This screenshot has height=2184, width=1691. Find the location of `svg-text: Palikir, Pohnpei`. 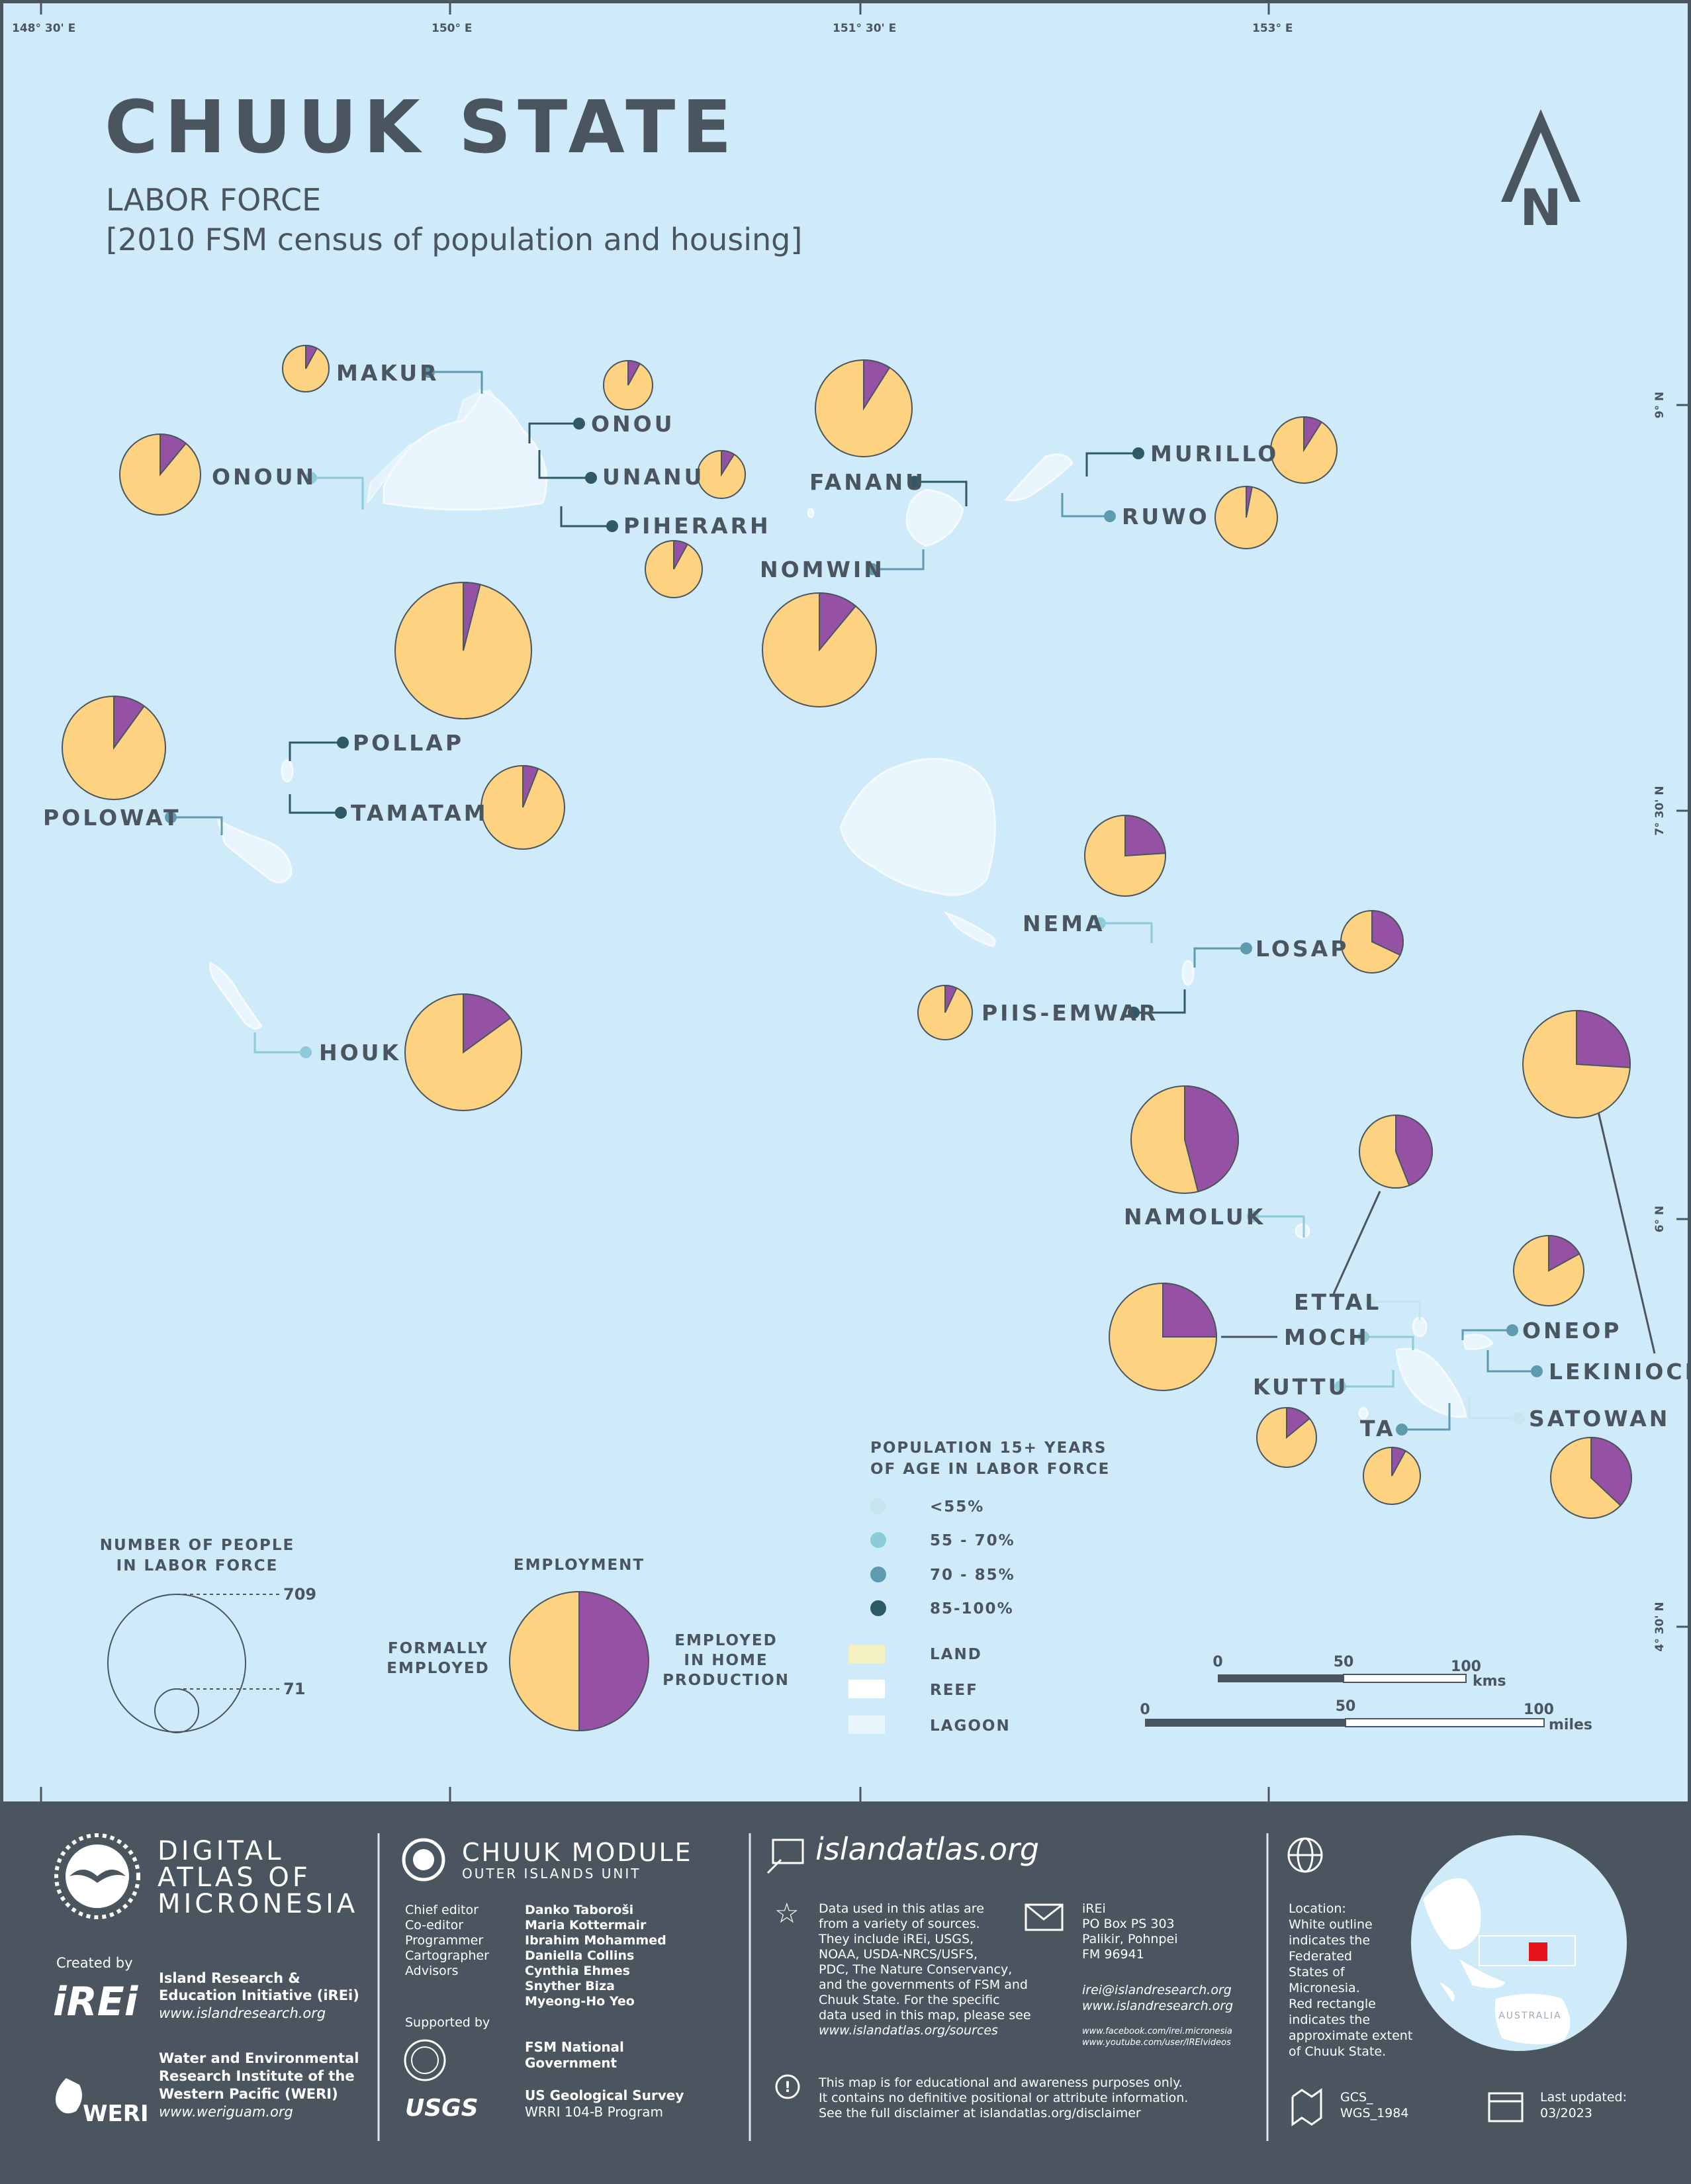

svg-text: Palikir, Pohnpei is located at coordinates (1130, 1939).